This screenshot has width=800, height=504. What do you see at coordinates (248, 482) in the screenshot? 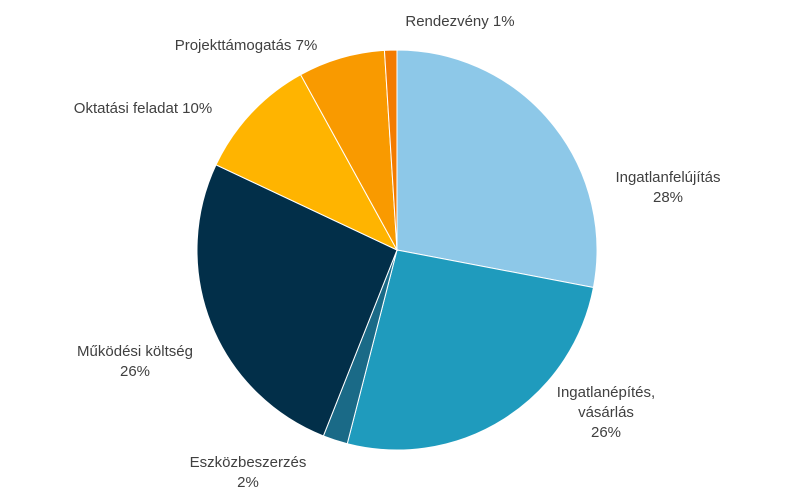
I see `slice-label-line: 2%` at bounding box center [248, 482].